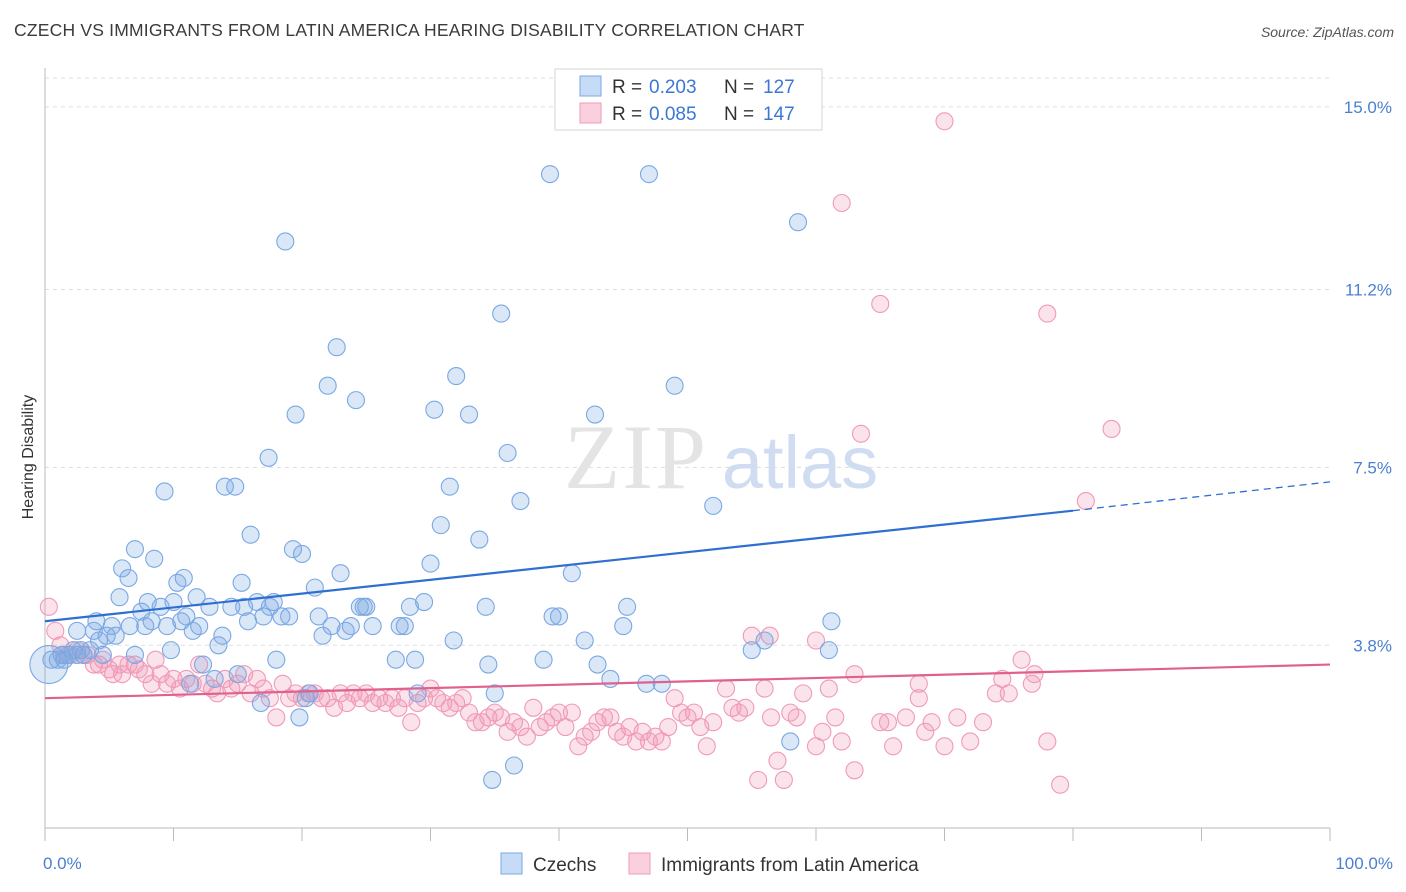 This screenshot has width=1406, height=892. What do you see at coordinates (511, 863) in the screenshot?
I see `legend-bottom-swatch-blue` at bounding box center [511, 863].